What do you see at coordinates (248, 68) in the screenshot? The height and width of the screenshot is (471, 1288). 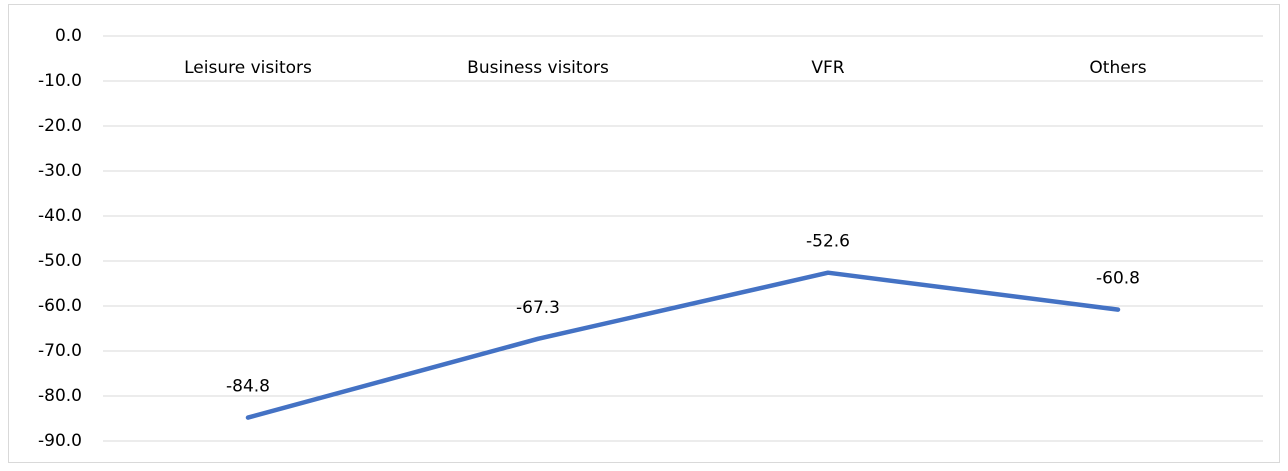 I see `x-tick-label: Leisure visitors` at bounding box center [248, 68].